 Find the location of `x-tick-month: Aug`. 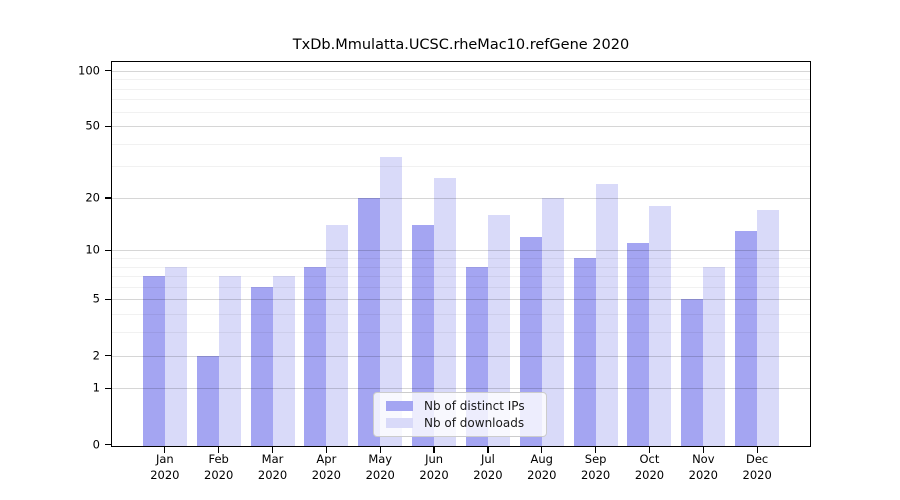

x-tick-month: Aug is located at coordinates (541, 459).